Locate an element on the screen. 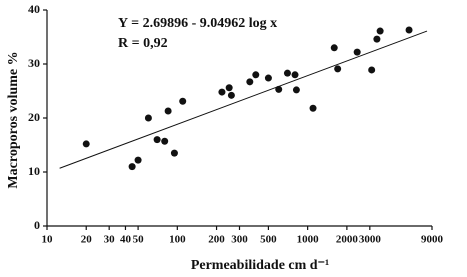  x-tick-label: 50 is located at coordinates (139, 240).